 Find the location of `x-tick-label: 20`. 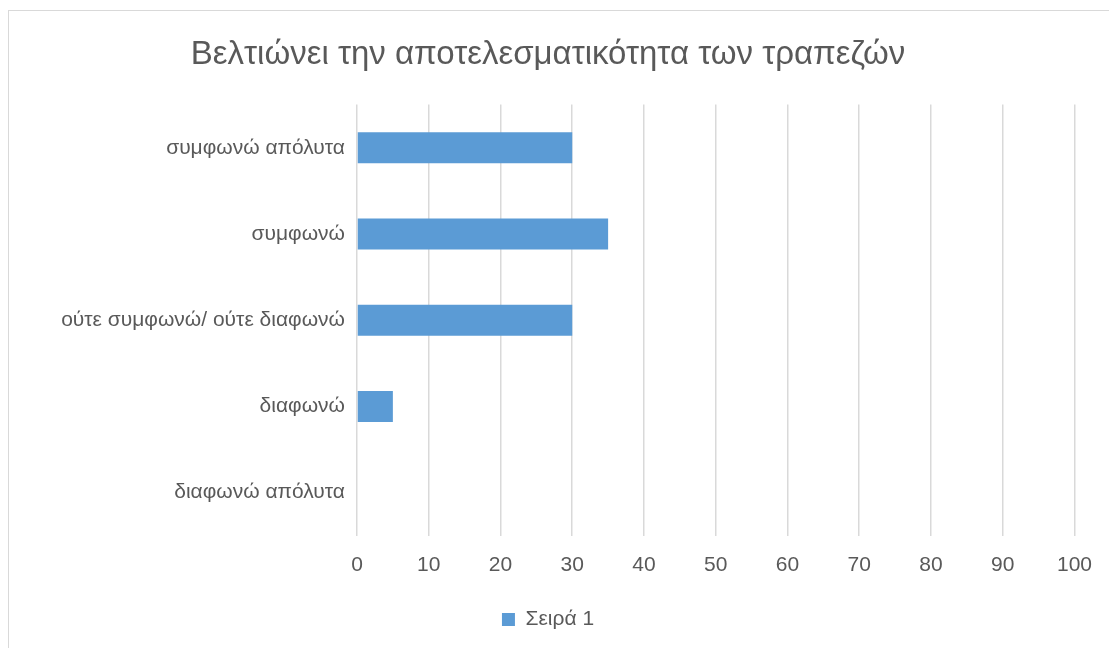

x-tick-label: 20 is located at coordinates (500, 564).